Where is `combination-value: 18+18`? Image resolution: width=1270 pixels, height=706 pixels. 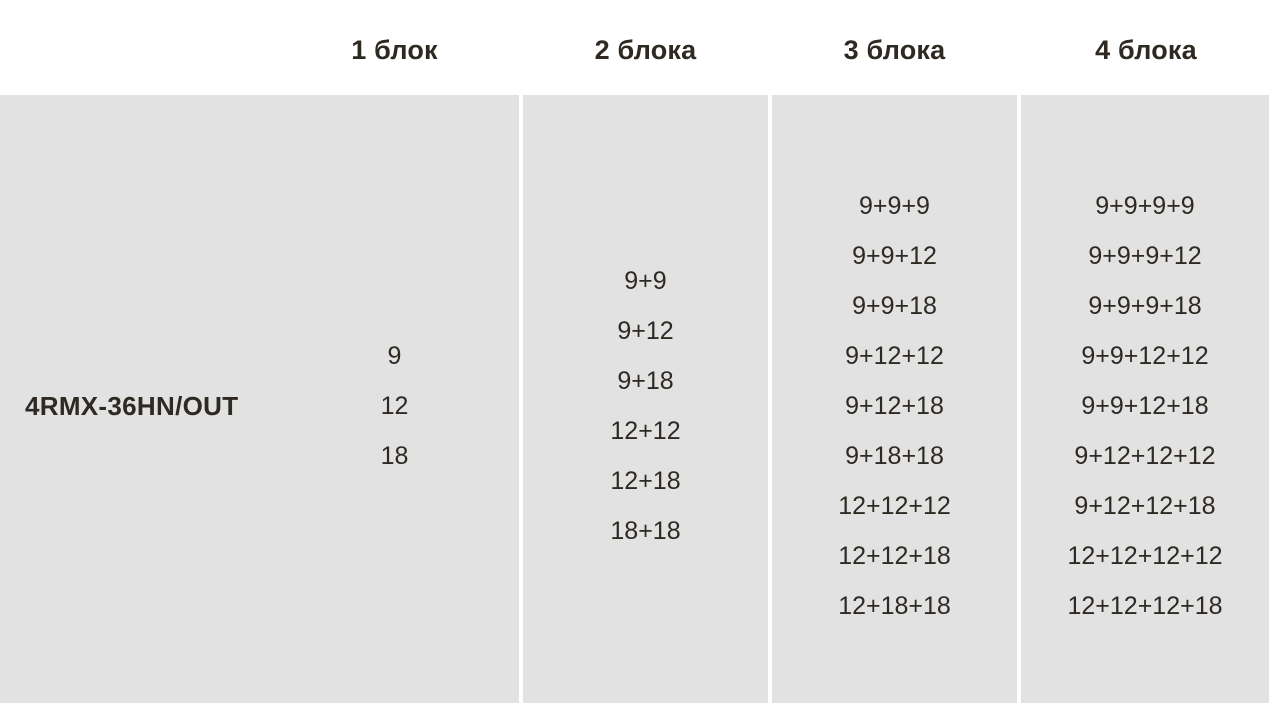 combination-value: 18+18 is located at coordinates (645, 531).